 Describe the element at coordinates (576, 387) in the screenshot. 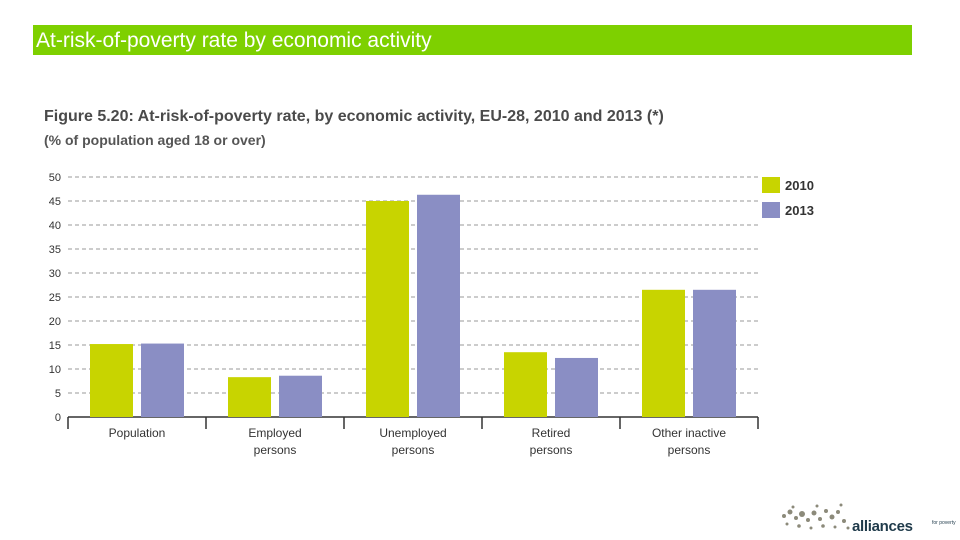

I see `bar-2013-retired-persons` at that location.